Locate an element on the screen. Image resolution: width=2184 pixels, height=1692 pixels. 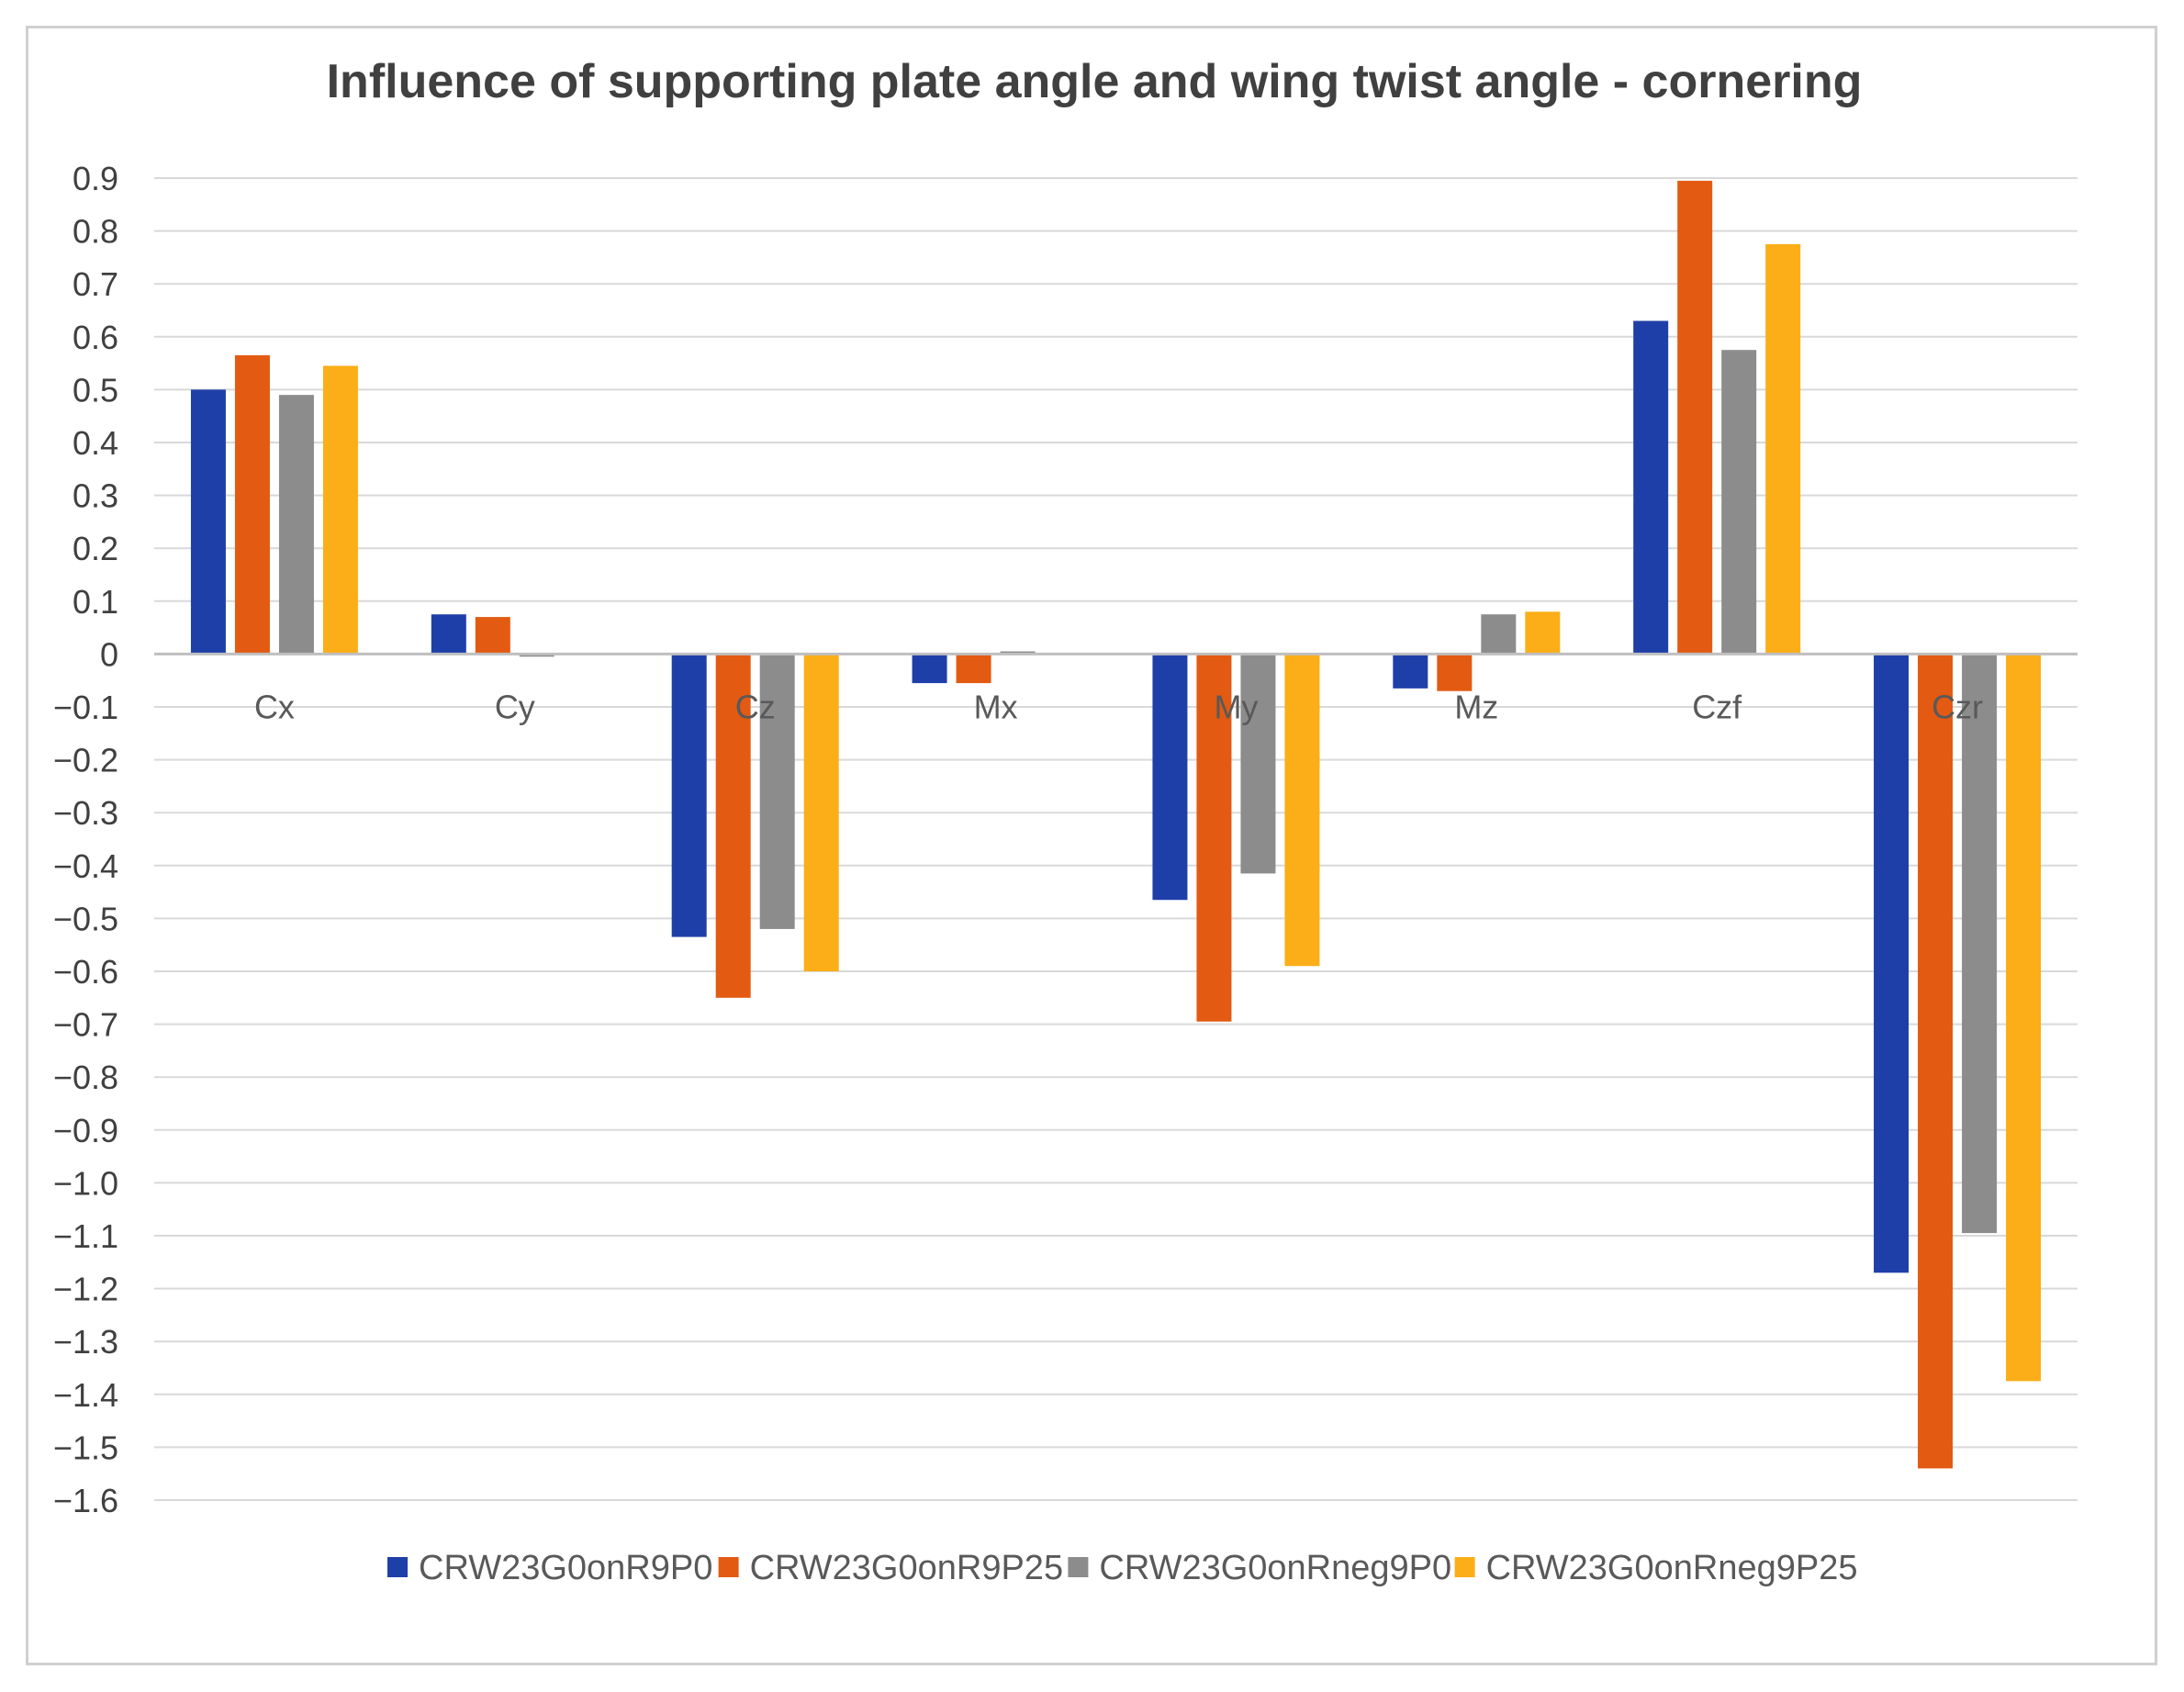
y-tick-label: 0.1 is located at coordinates (95, 602).